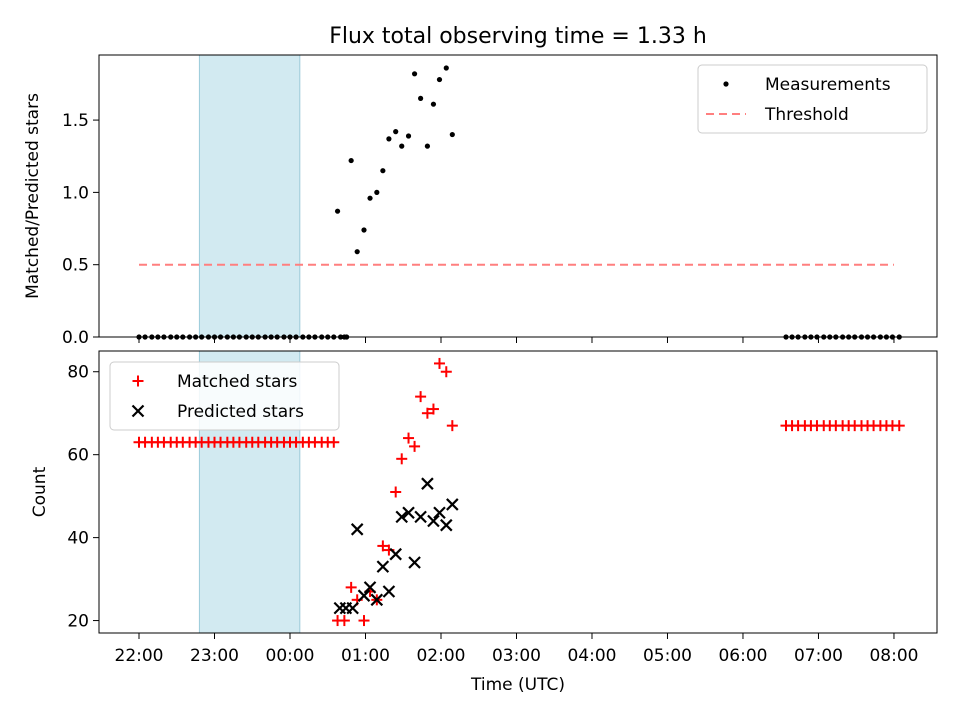 The height and width of the screenshot is (720, 960). What do you see at coordinates (828, 85) in the screenshot?
I see `legend-label: Measurements` at bounding box center [828, 85].